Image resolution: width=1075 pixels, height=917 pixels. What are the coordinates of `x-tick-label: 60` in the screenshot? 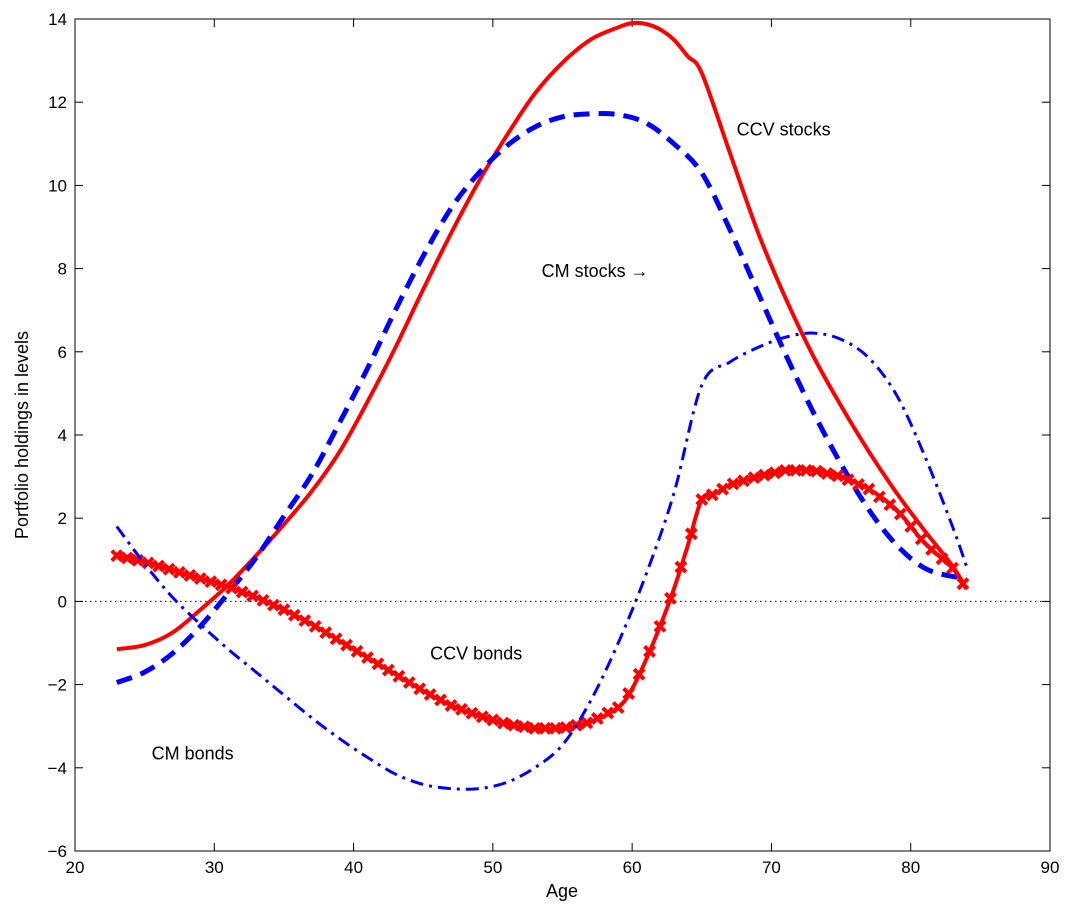 It's located at (632, 867).